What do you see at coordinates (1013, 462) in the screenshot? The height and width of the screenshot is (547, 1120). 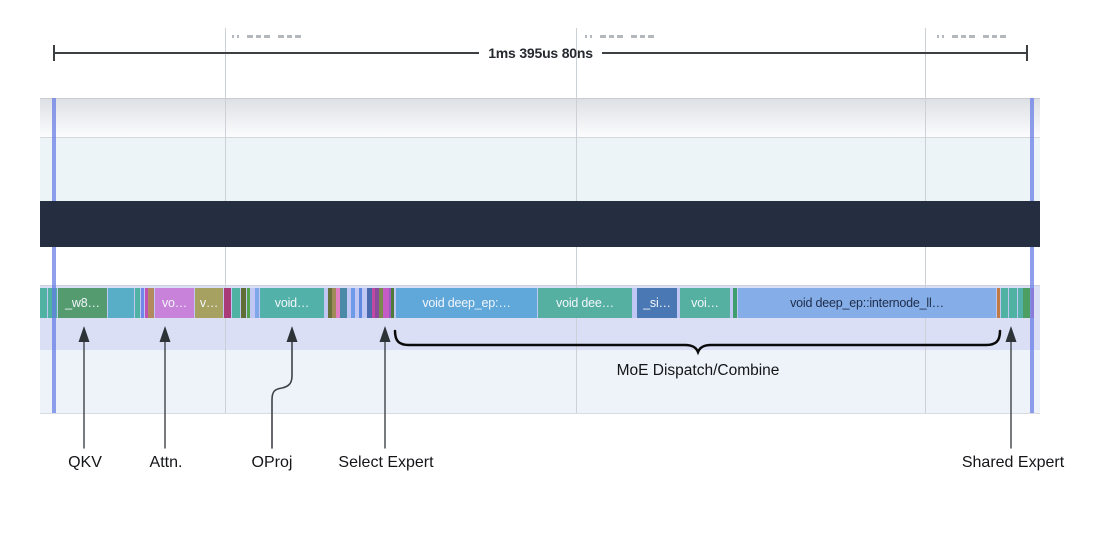 I see `annotation-label: Shared Expert` at bounding box center [1013, 462].